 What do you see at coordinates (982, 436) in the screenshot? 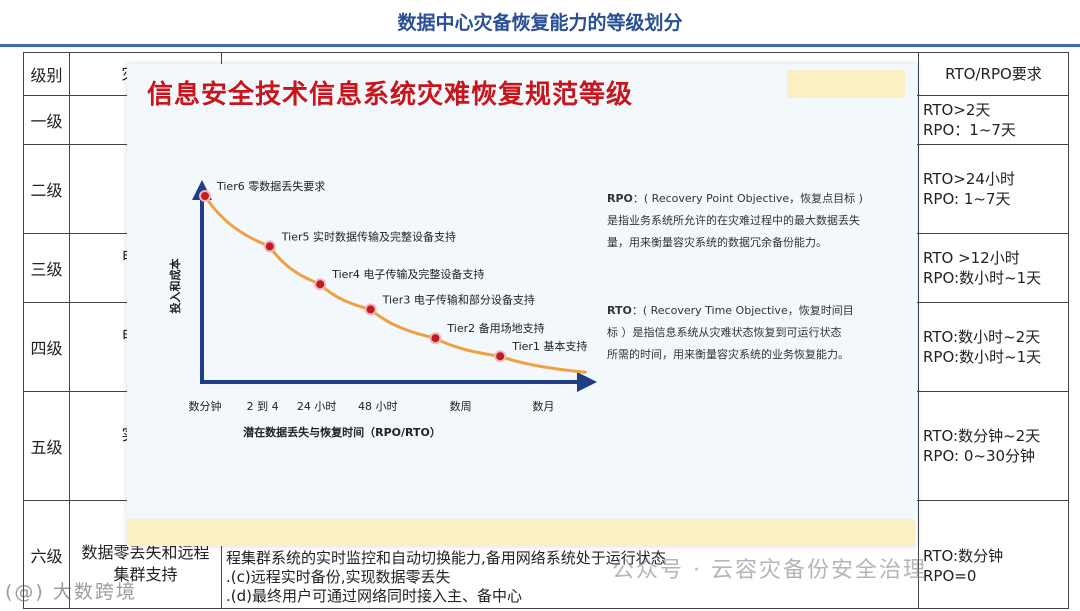
I see `rto-value: RTO:数分钟~2天` at bounding box center [982, 436].